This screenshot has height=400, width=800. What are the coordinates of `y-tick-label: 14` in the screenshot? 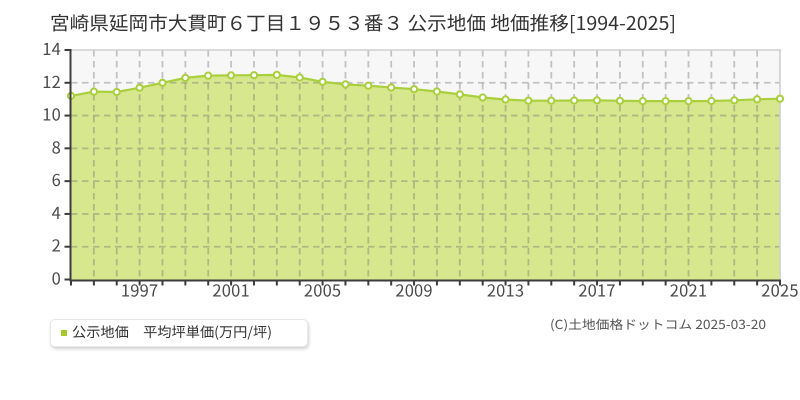 It's located at (51, 48).